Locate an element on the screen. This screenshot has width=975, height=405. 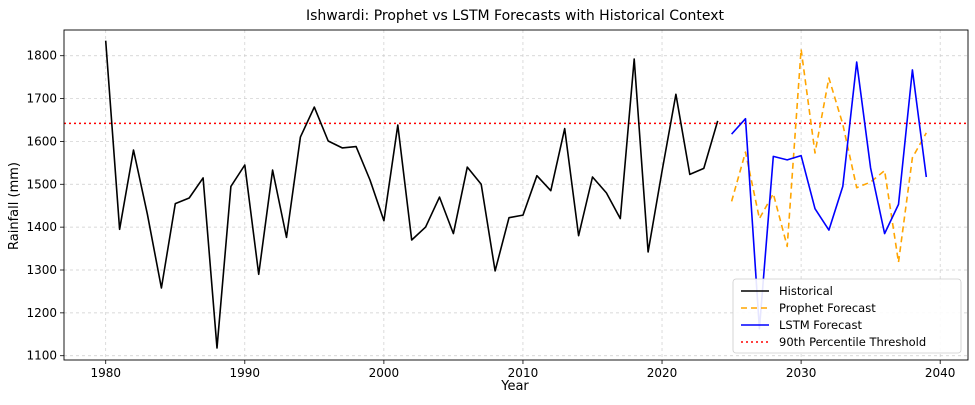
x-tick-label: 1990 is located at coordinates (245, 373).